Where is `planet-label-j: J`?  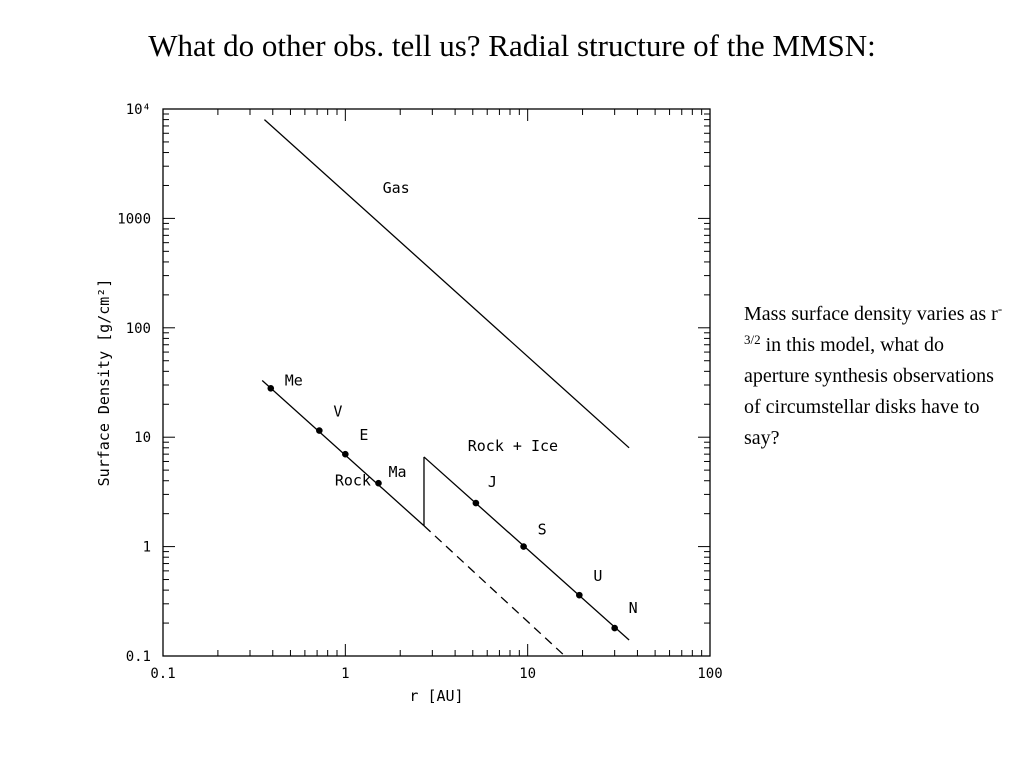 planet-label-j: J is located at coordinates (492, 482).